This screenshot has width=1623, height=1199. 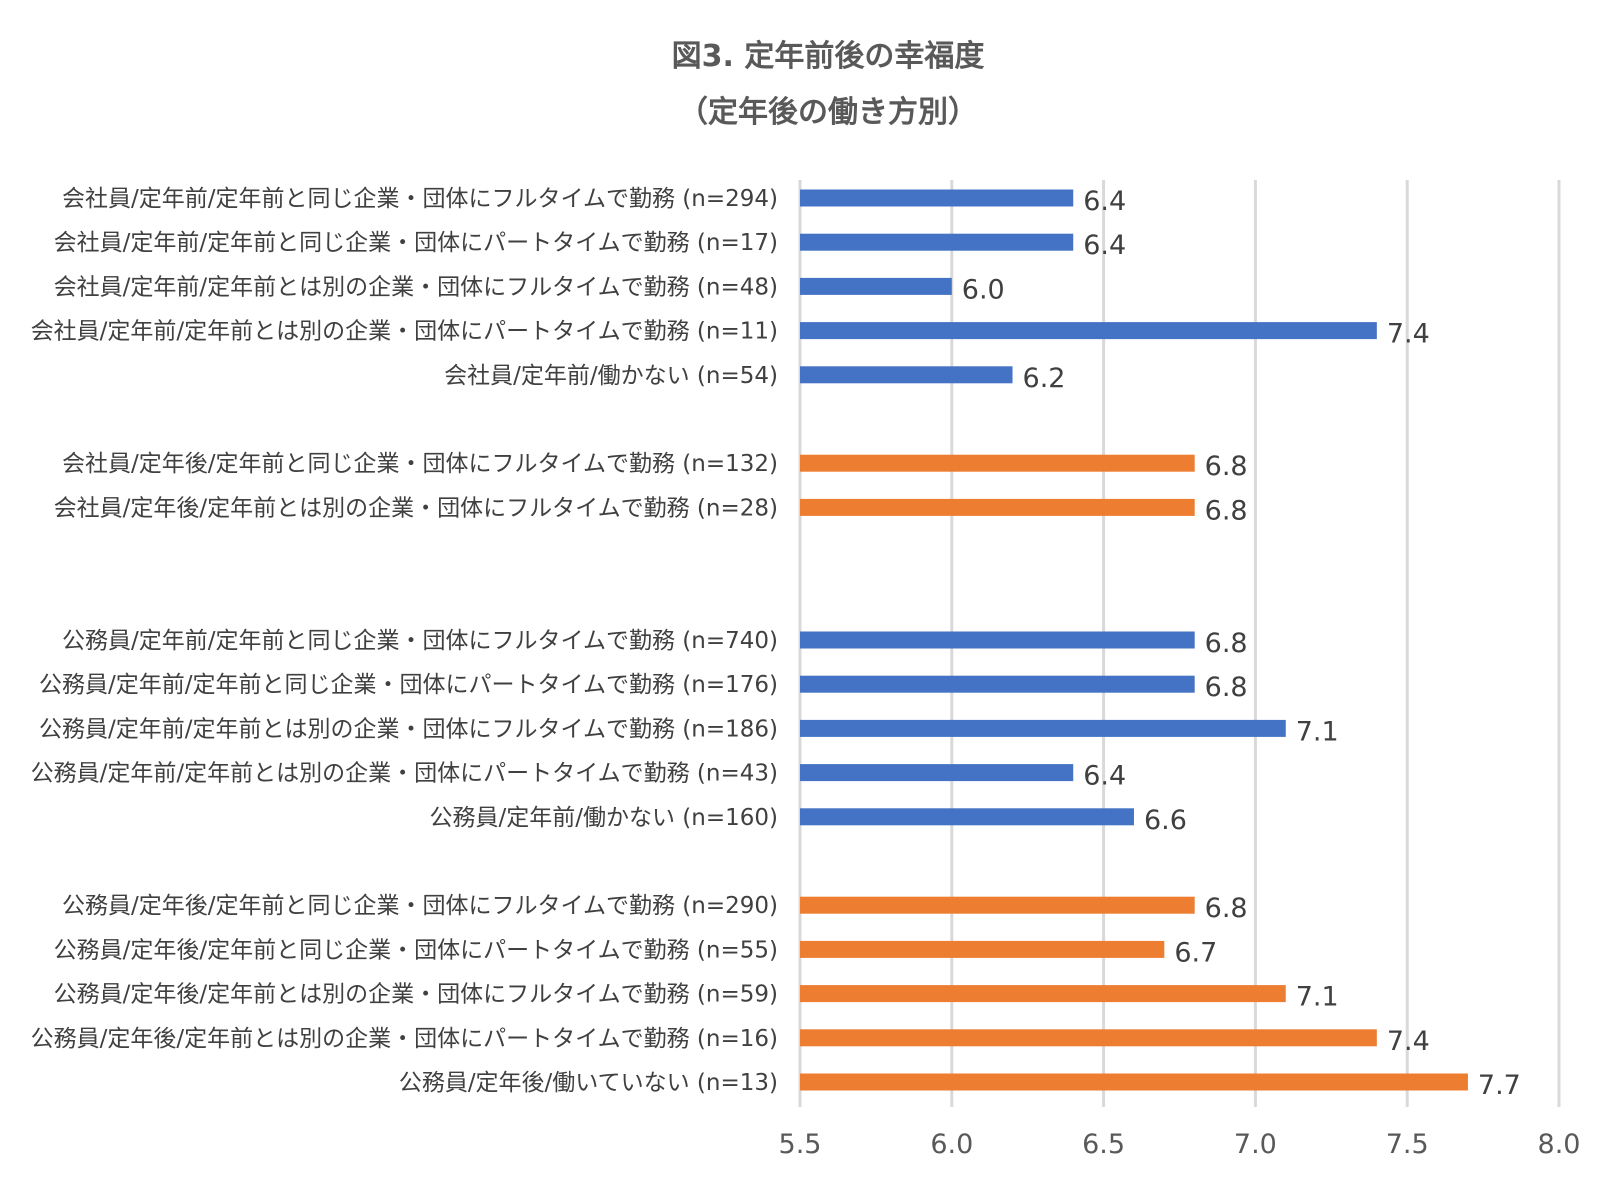 What do you see at coordinates (983, 289) in the screenshot?
I see `data-label: 6.0` at bounding box center [983, 289].